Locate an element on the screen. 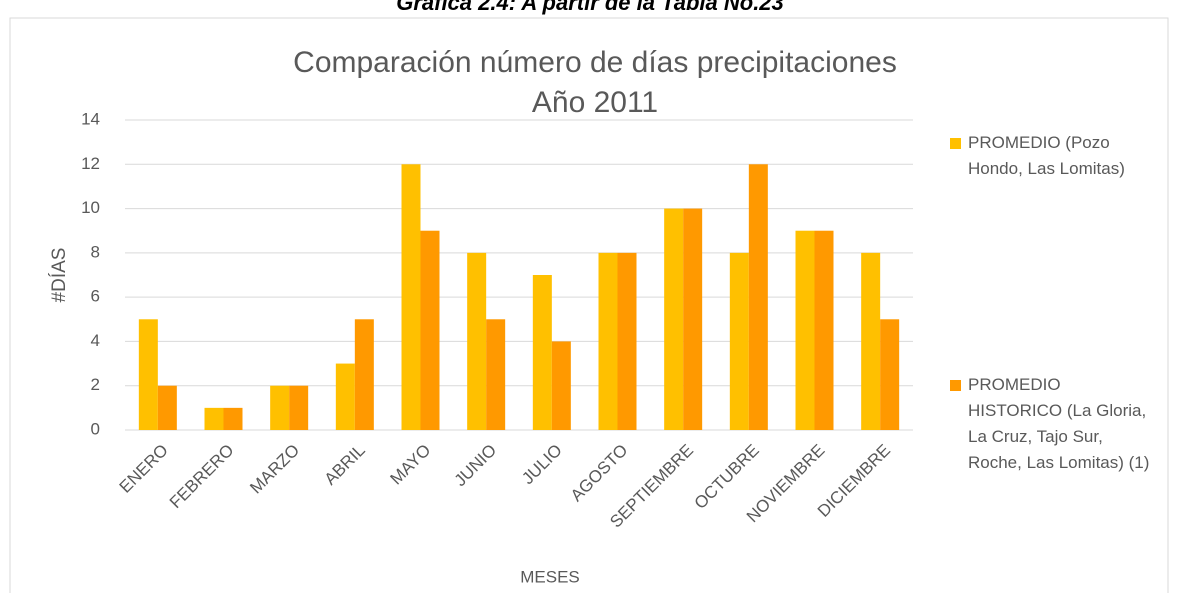 The image size is (1180, 593). y-tick-label: 2 is located at coordinates (95, 384).